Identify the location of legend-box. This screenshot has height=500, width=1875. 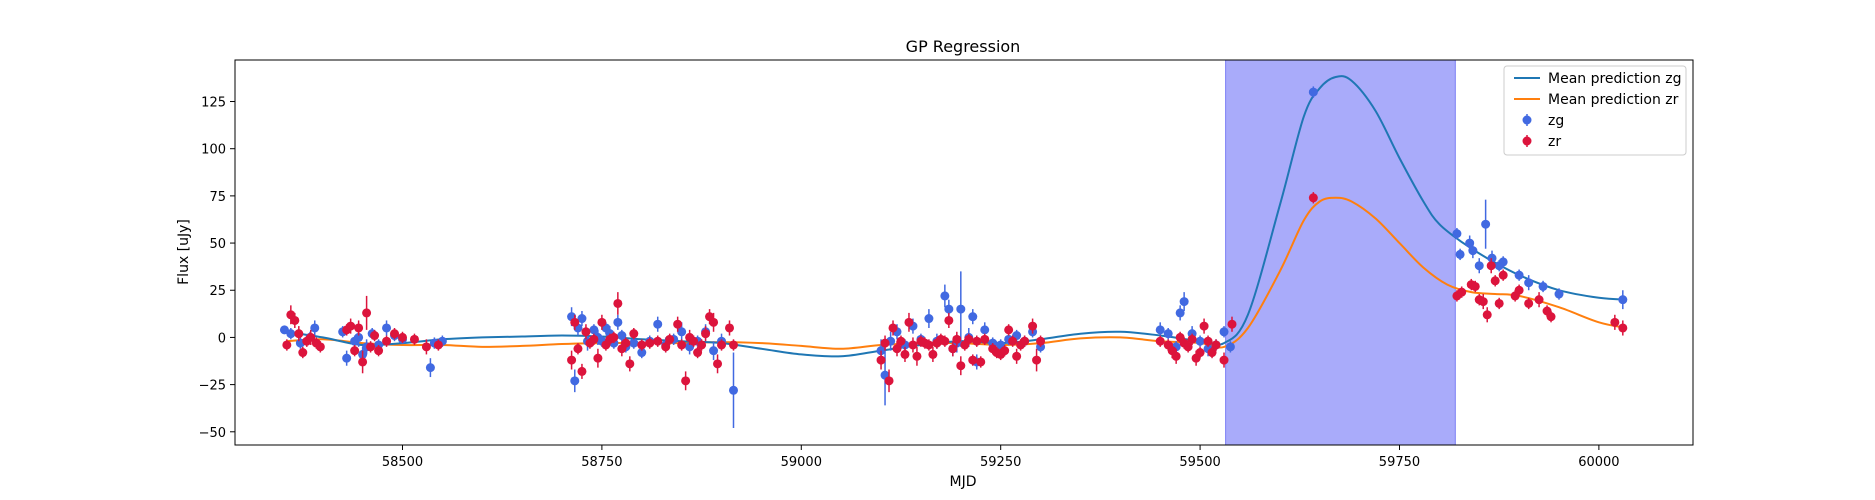
(1595, 110).